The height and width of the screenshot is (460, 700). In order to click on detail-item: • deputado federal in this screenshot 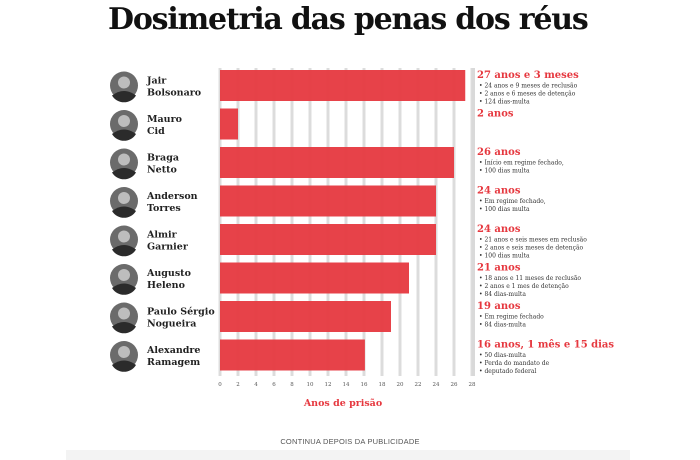, I will do `click(508, 371)`.